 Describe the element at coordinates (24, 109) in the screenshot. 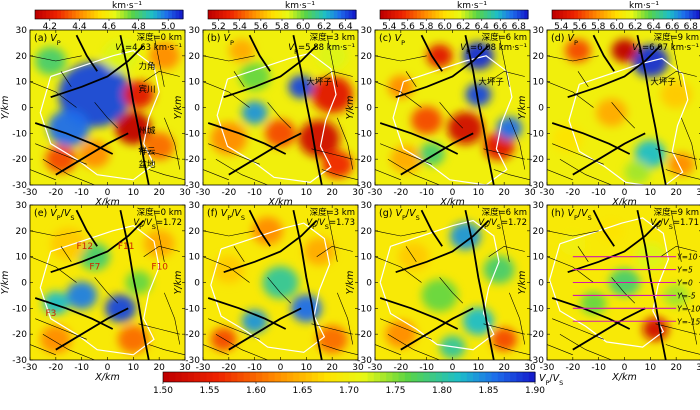

I see `y-tick-label: 0` at that location.